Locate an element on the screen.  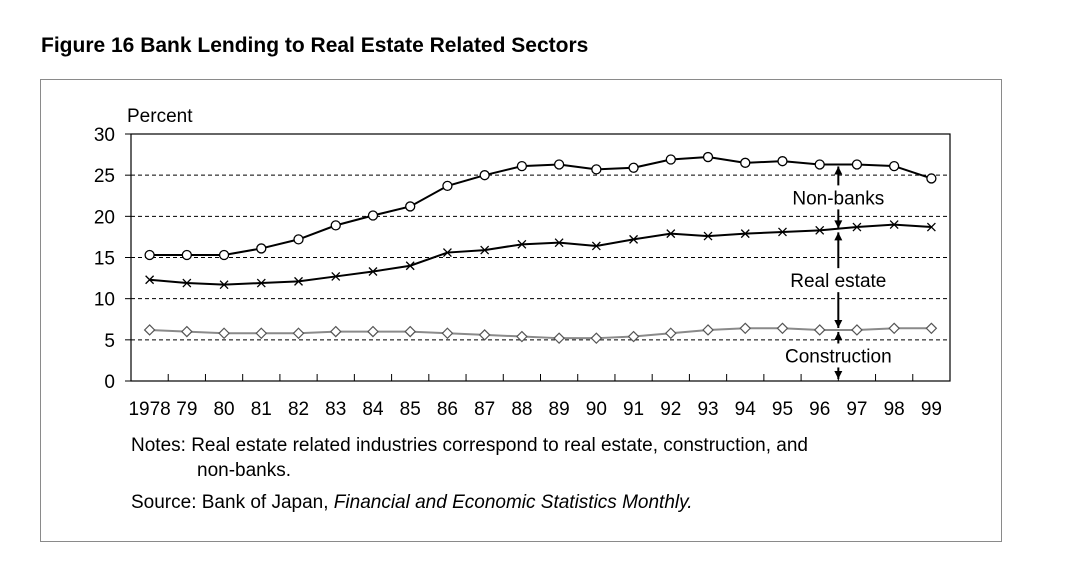
annotation-label-2: Construction is located at coordinates (838, 356).